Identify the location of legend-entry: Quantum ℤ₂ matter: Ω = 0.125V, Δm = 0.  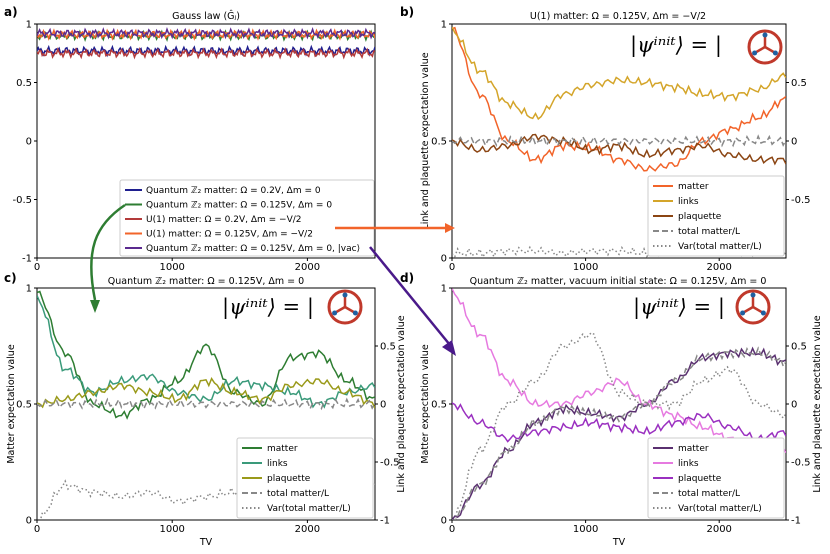
(239, 206).